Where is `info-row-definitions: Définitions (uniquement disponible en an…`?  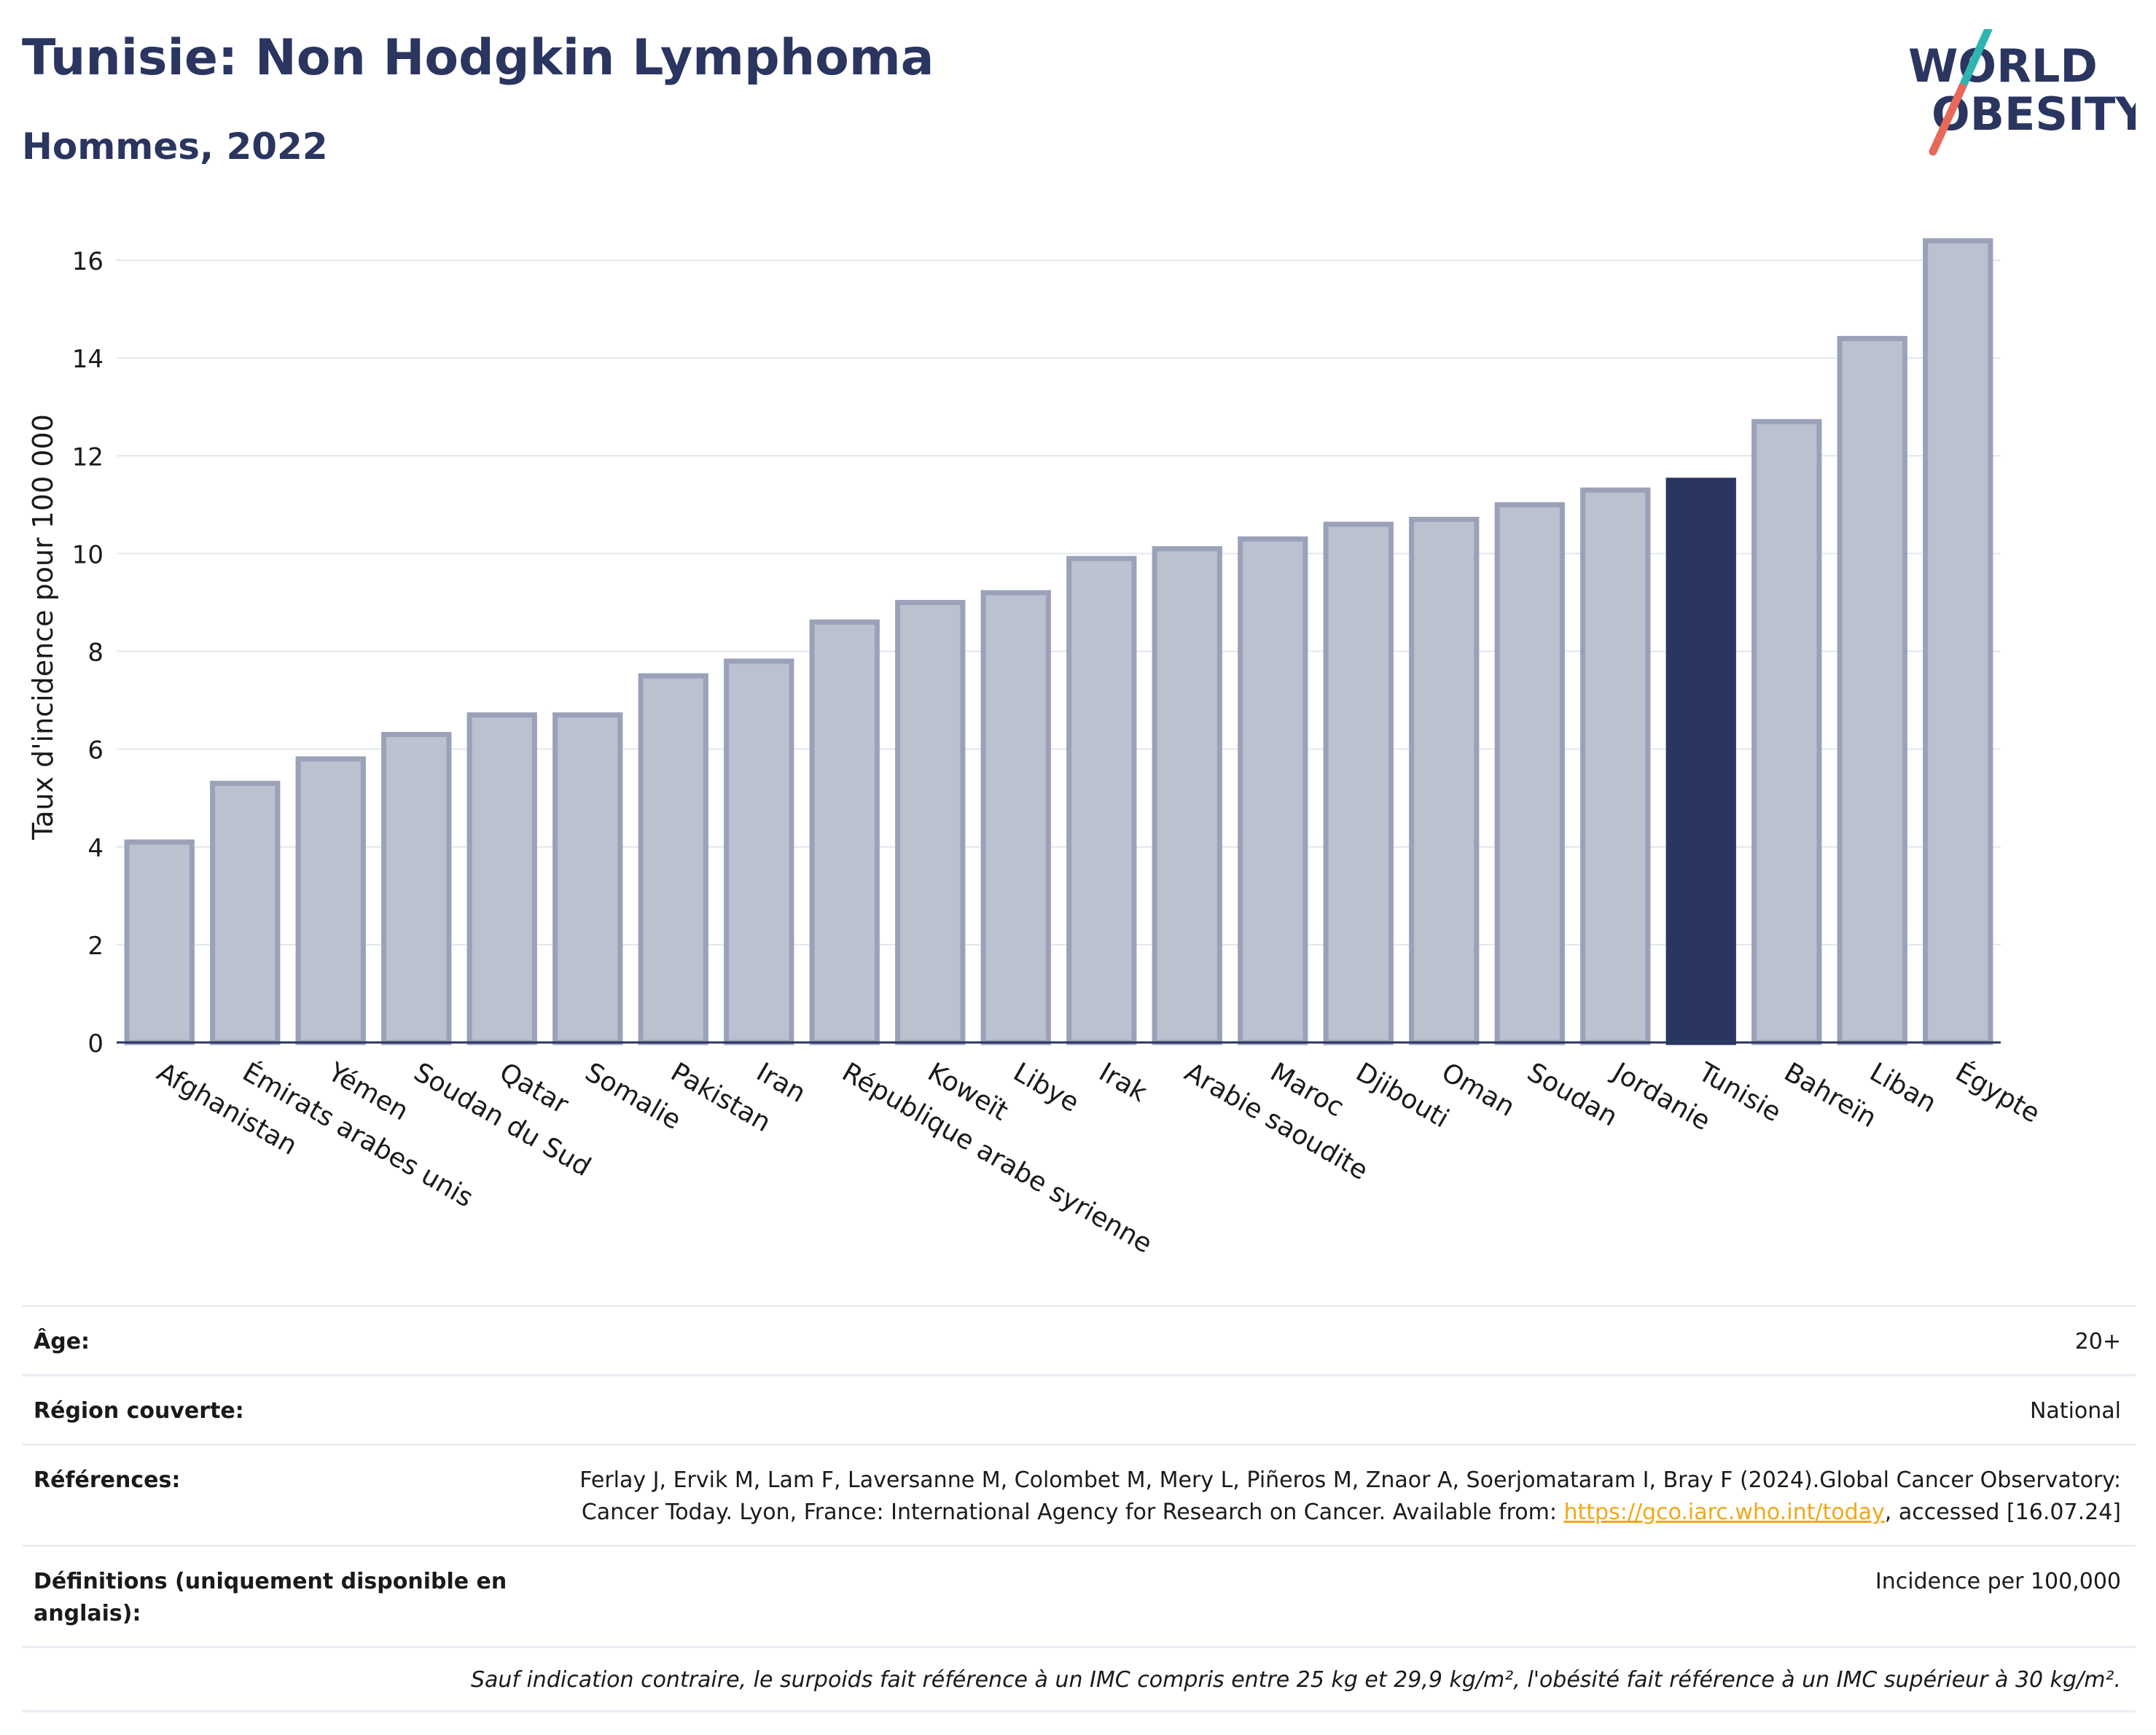
info-row-definitions: Définitions (uniquement disponible en an… is located at coordinates (1079, 1596).